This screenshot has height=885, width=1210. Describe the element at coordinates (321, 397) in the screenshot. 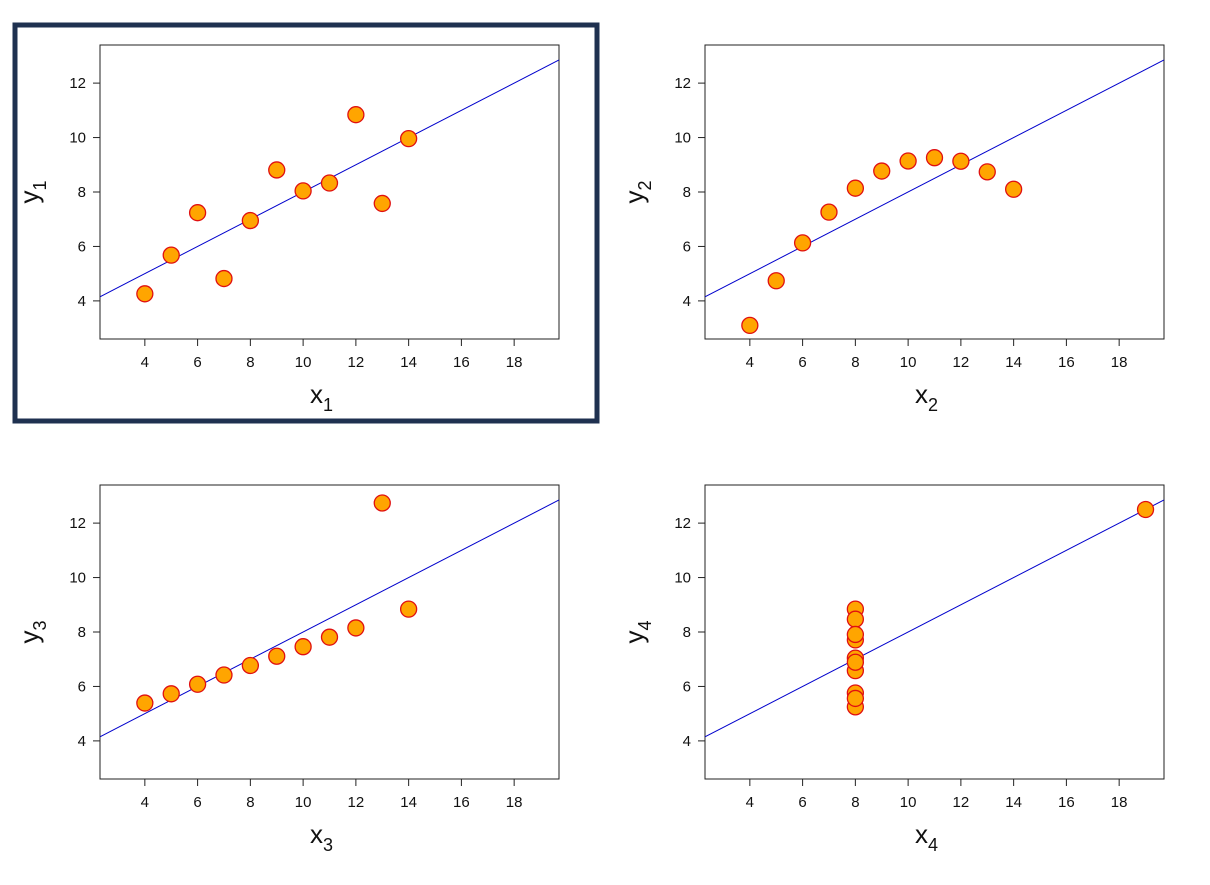

I see `x-axis-label: x1` at that location.